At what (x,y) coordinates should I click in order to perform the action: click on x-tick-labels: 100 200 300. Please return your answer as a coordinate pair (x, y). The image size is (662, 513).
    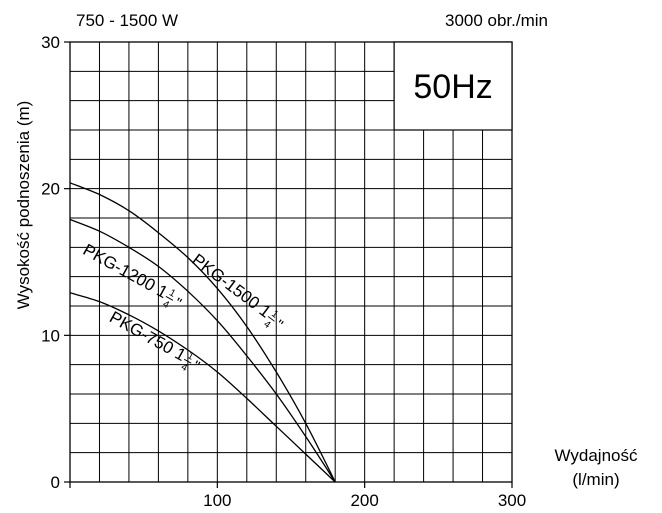
    Looking at the image, I should click on (364, 500).